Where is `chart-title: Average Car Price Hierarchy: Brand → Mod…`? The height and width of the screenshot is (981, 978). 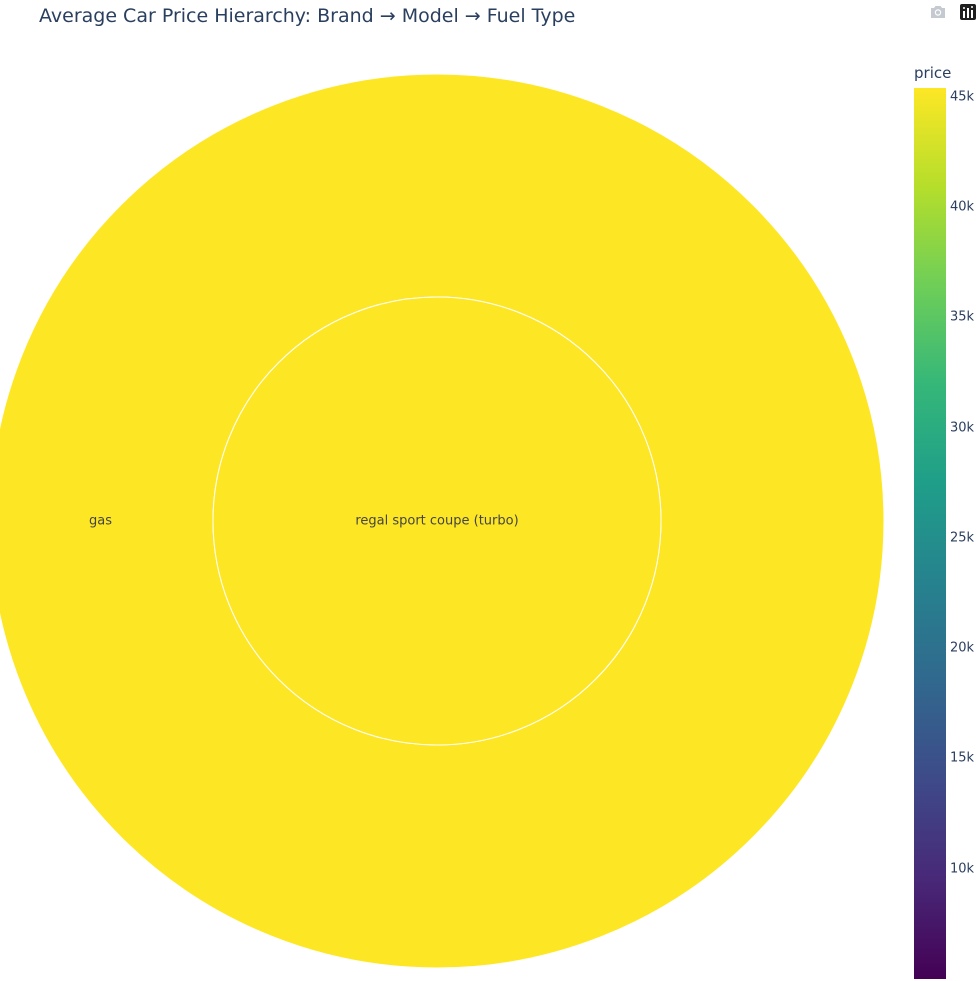
chart-title: Average Car Price Hierarchy: Brand → Mod… is located at coordinates (307, 16).